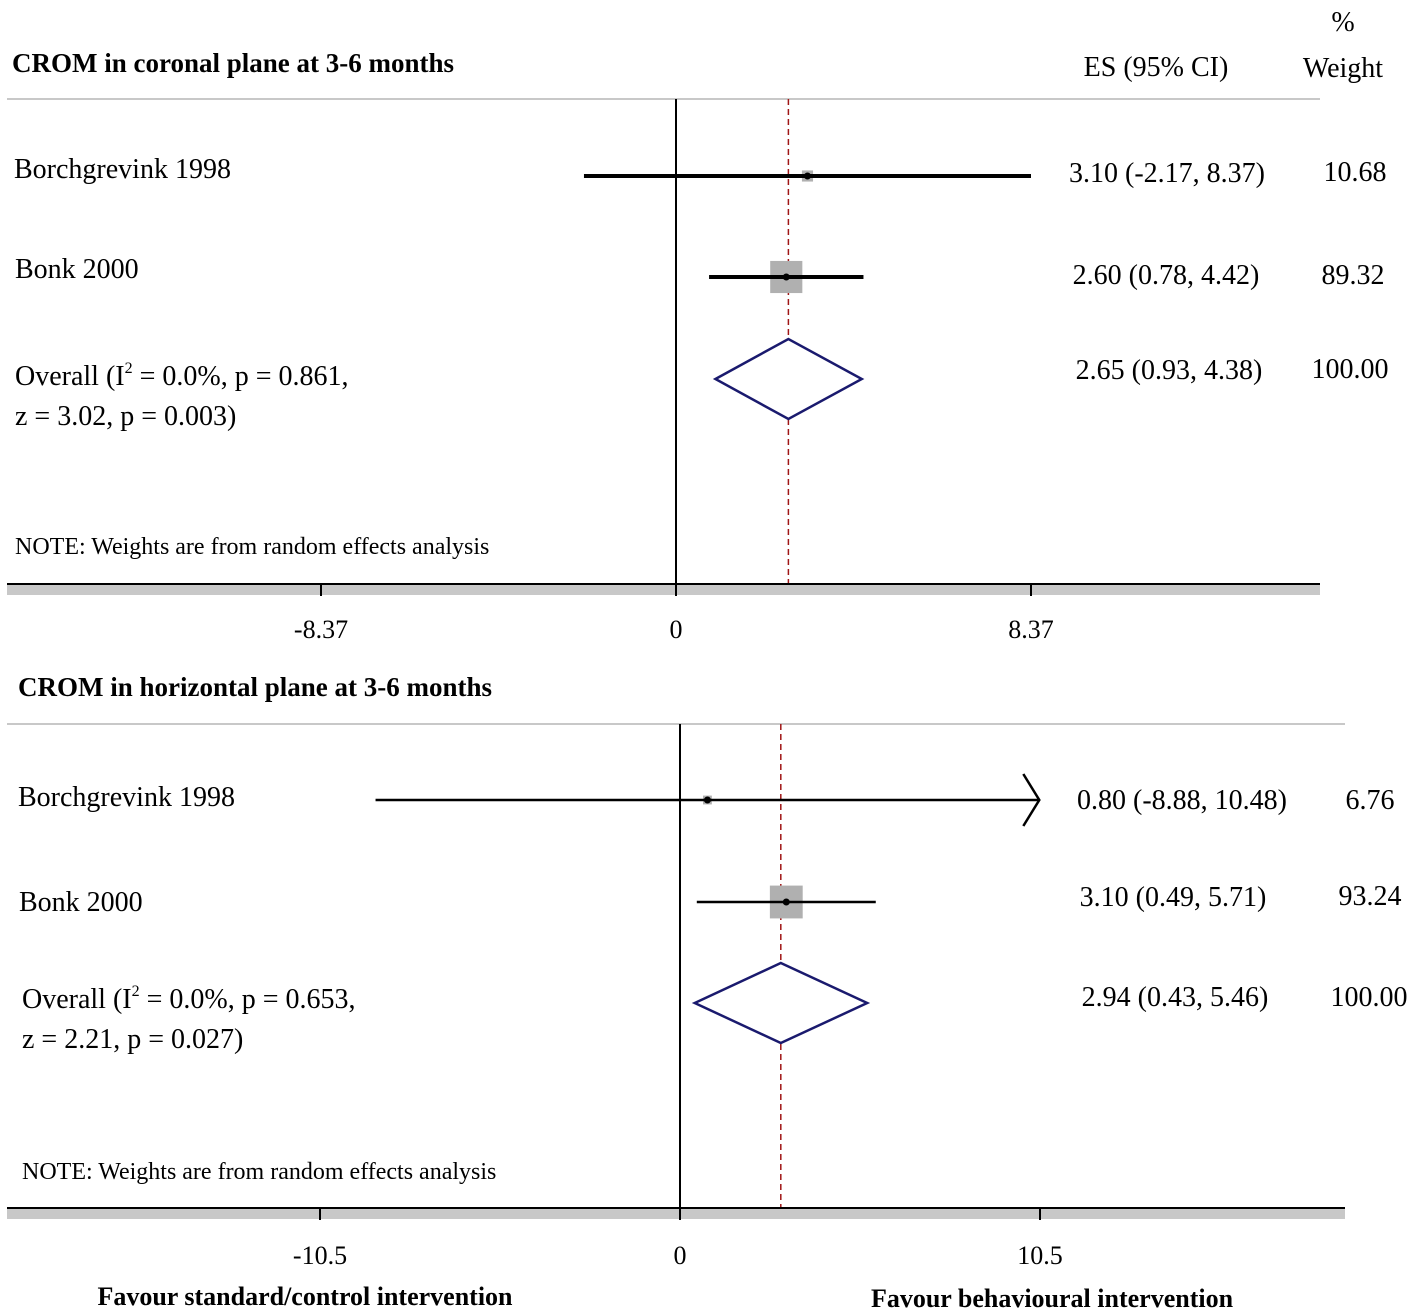  I want to click on es-value: 2.60 (0.78, 4.42), so click(1166, 275).